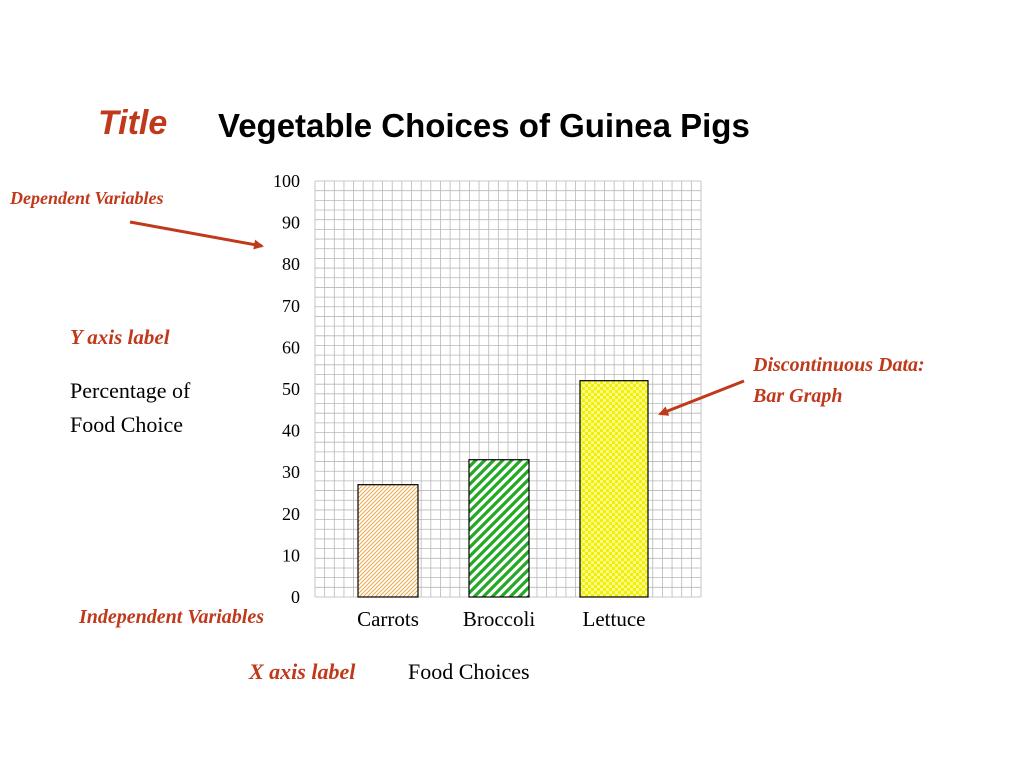 The height and width of the screenshot is (768, 1024). Describe the element at coordinates (130, 390) in the screenshot. I see `y-axis-label-line1: Percentage of` at that location.